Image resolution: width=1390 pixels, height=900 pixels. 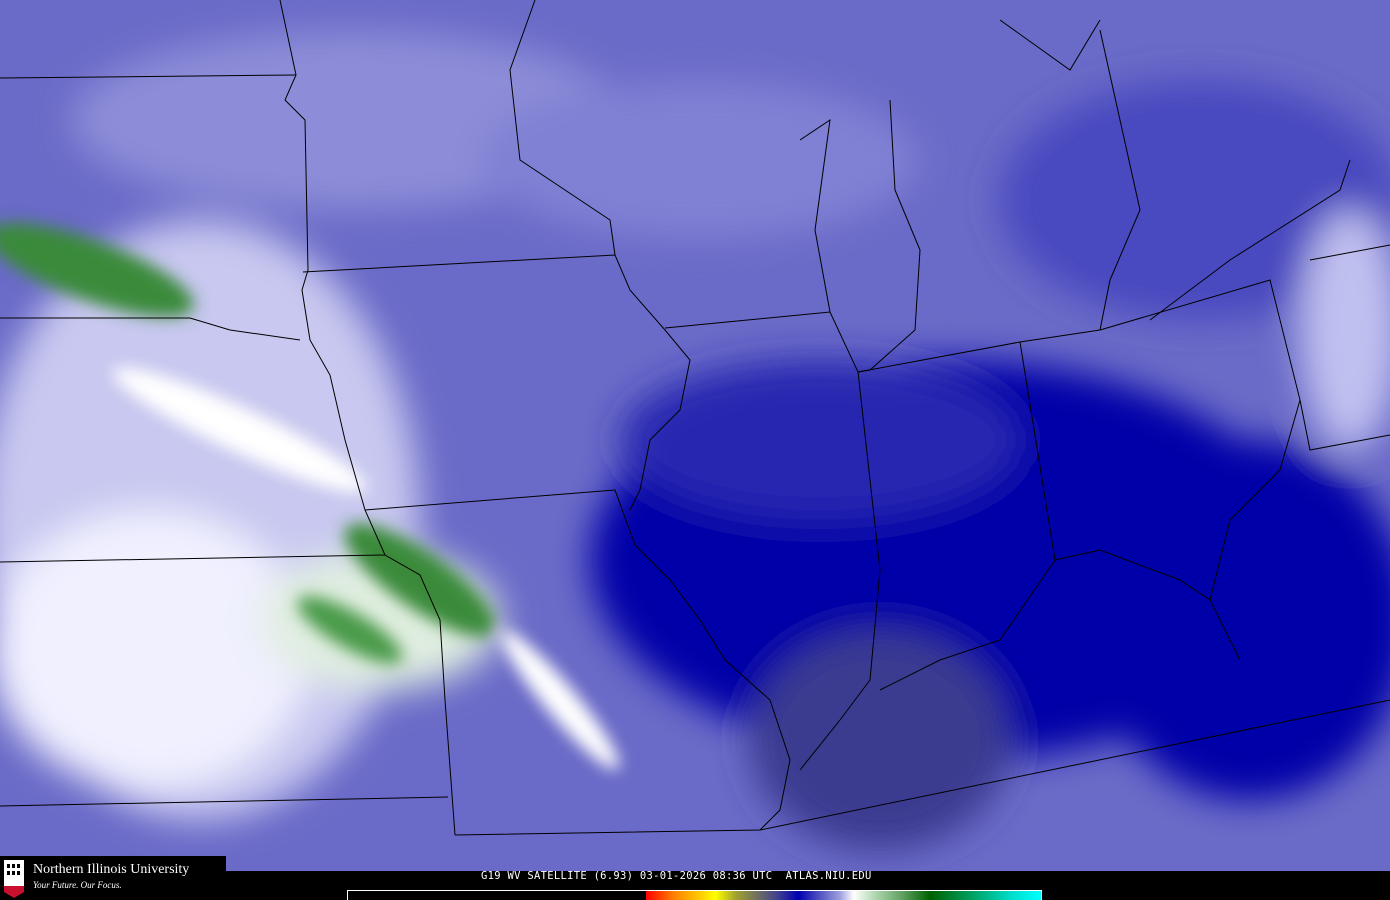 I want to click on color-scale-bar, so click(x=694, y=895).